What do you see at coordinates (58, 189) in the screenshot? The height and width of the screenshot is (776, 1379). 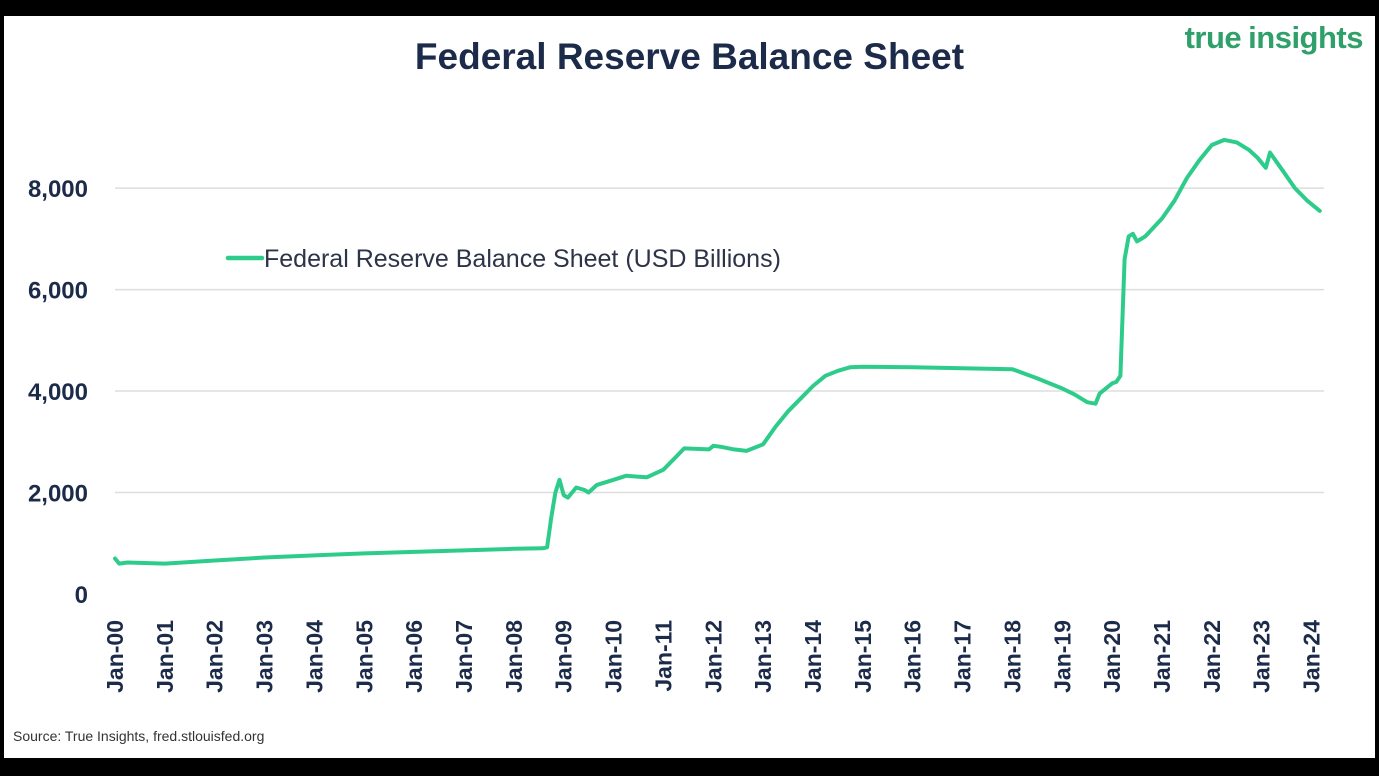 I see `y-tick-label: 8,000` at bounding box center [58, 189].